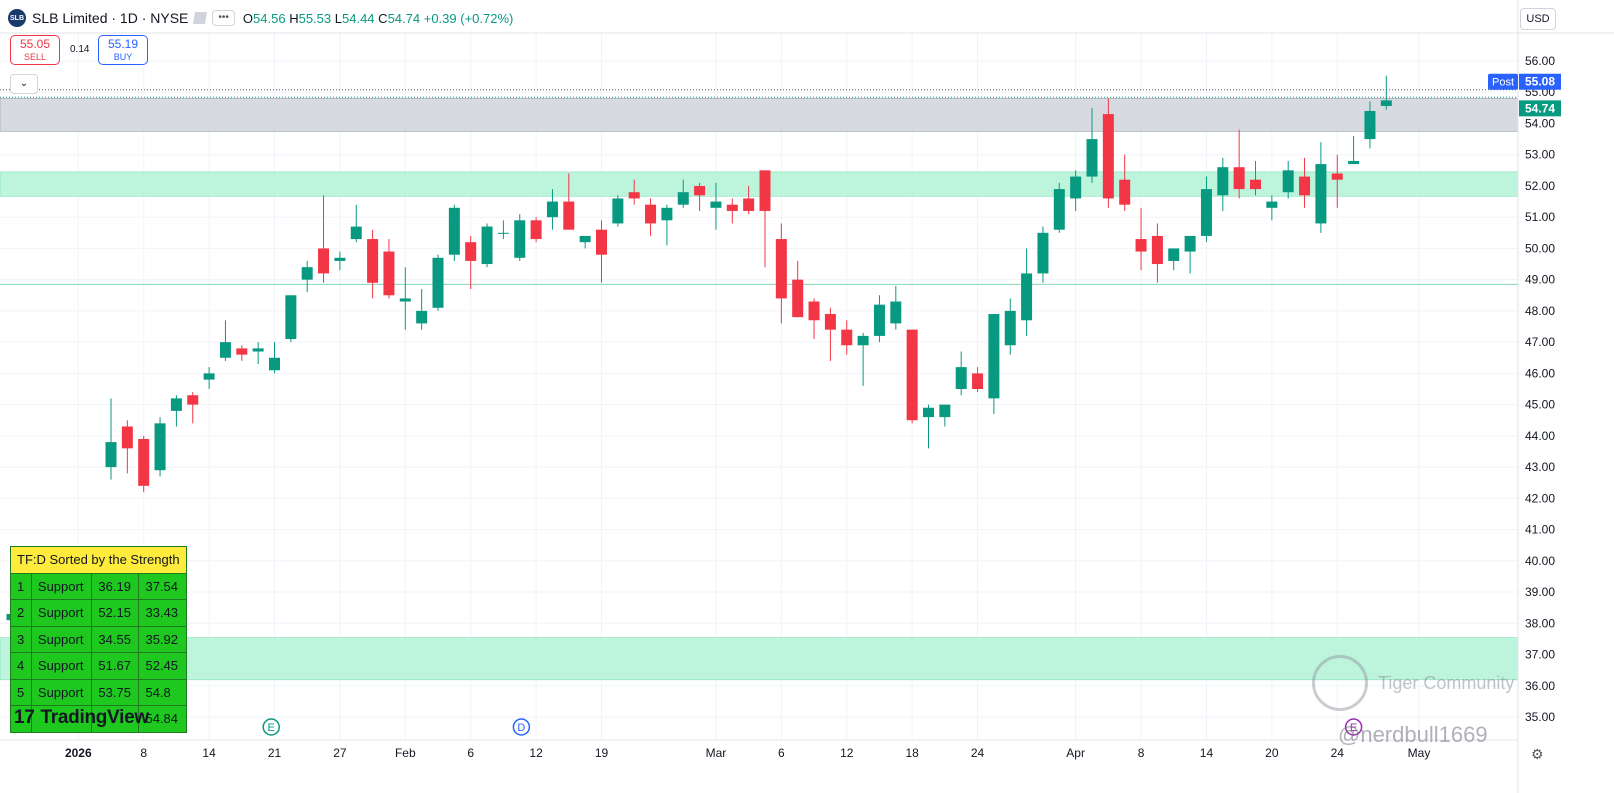 The image size is (1614, 793). Describe the element at coordinates (17, 18) in the screenshot. I see `slb-logo: SLB` at that location.